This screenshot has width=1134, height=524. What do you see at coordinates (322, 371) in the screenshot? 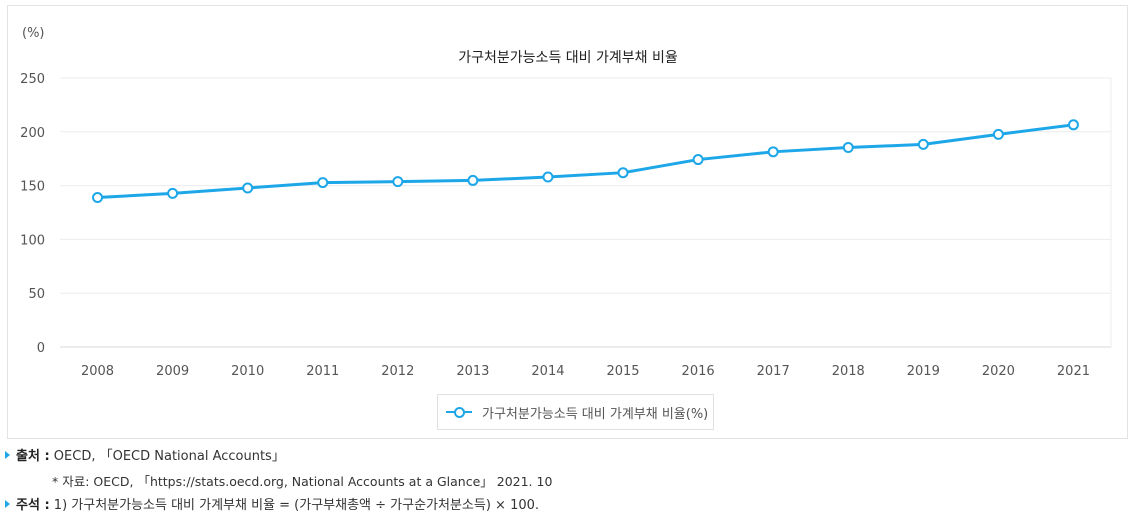
I see `x-tick-label: 2011` at bounding box center [322, 371].